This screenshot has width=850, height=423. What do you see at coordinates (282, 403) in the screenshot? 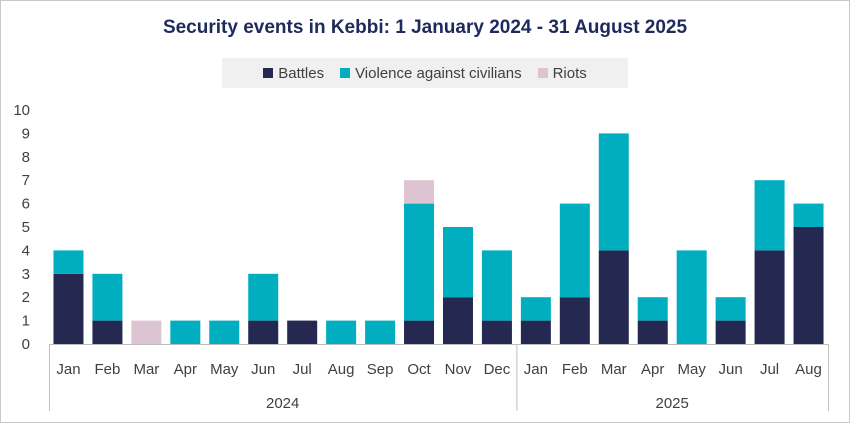
I see `x-group-label: 2024` at bounding box center [282, 403].